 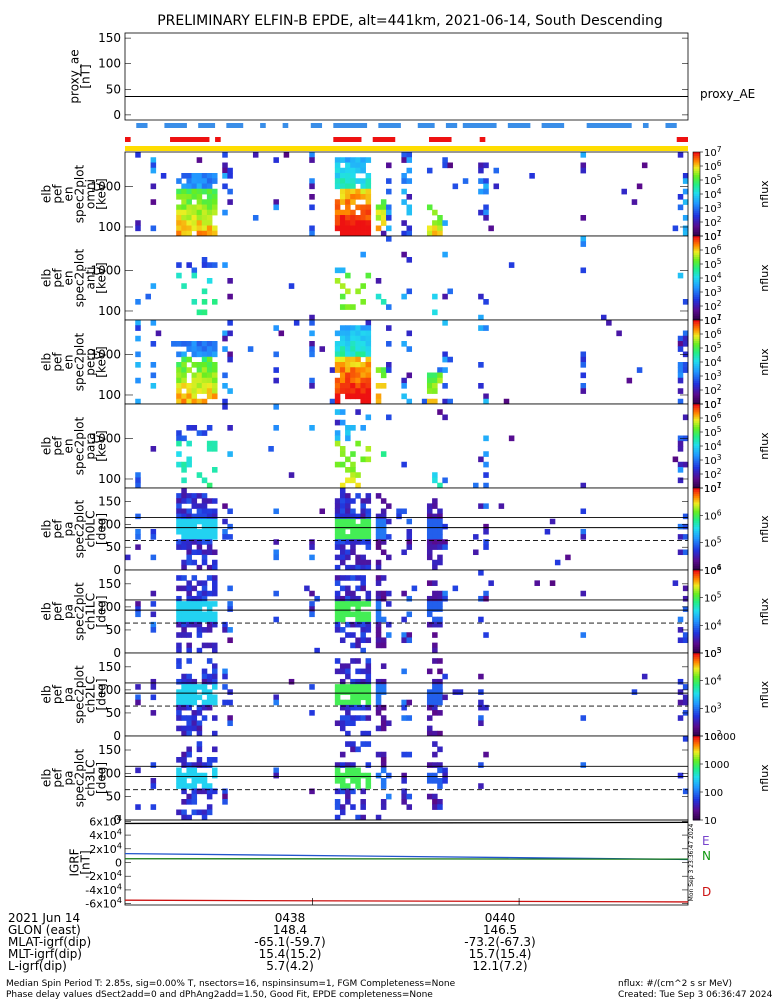 What do you see at coordinates (58, 611) in the screenshot?
I see `pef_pa_spec2plot_ch1LC-ylabel-line: pef` at bounding box center [58, 611].